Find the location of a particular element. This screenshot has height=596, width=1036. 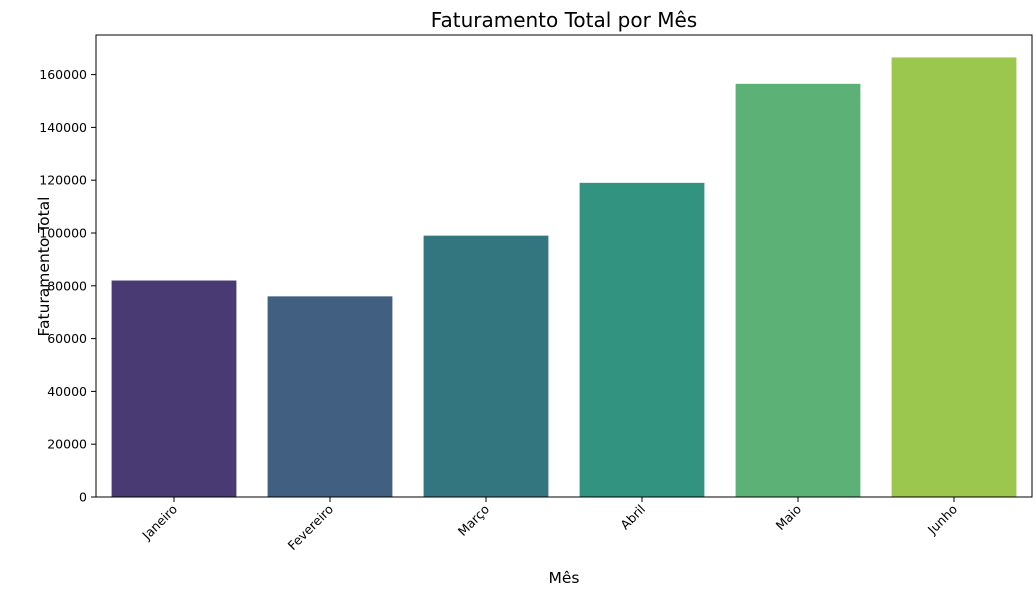

y-axis-title: Faturamento Total is located at coordinates (44, 267).